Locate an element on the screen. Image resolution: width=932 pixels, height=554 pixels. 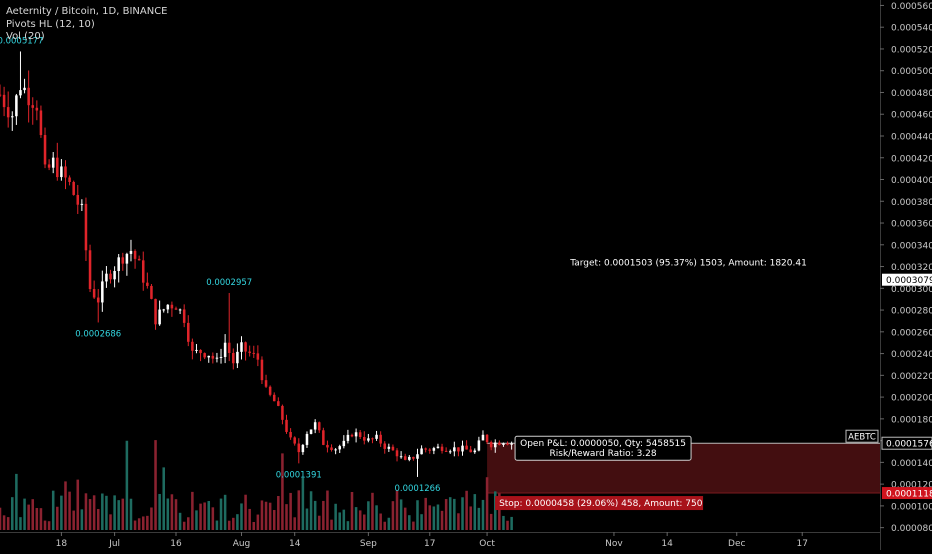
volume-bars is located at coordinates (256, 485).